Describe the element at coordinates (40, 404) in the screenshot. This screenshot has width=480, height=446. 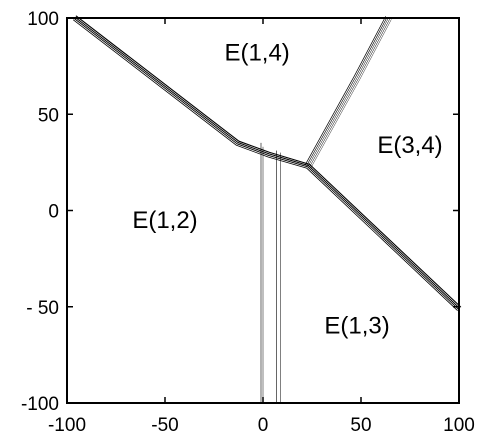
I see `y-tick-label: -100` at that location.